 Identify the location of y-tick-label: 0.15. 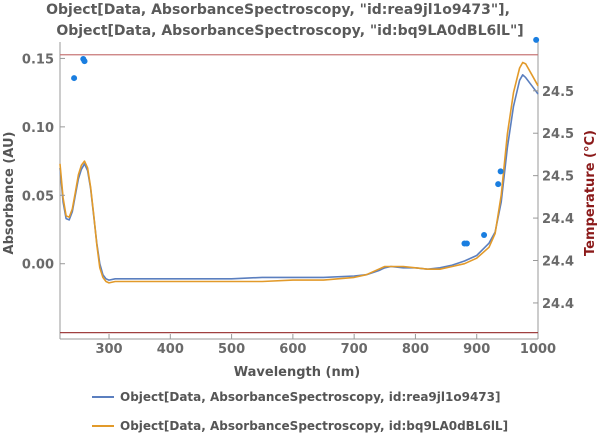
(38, 59).